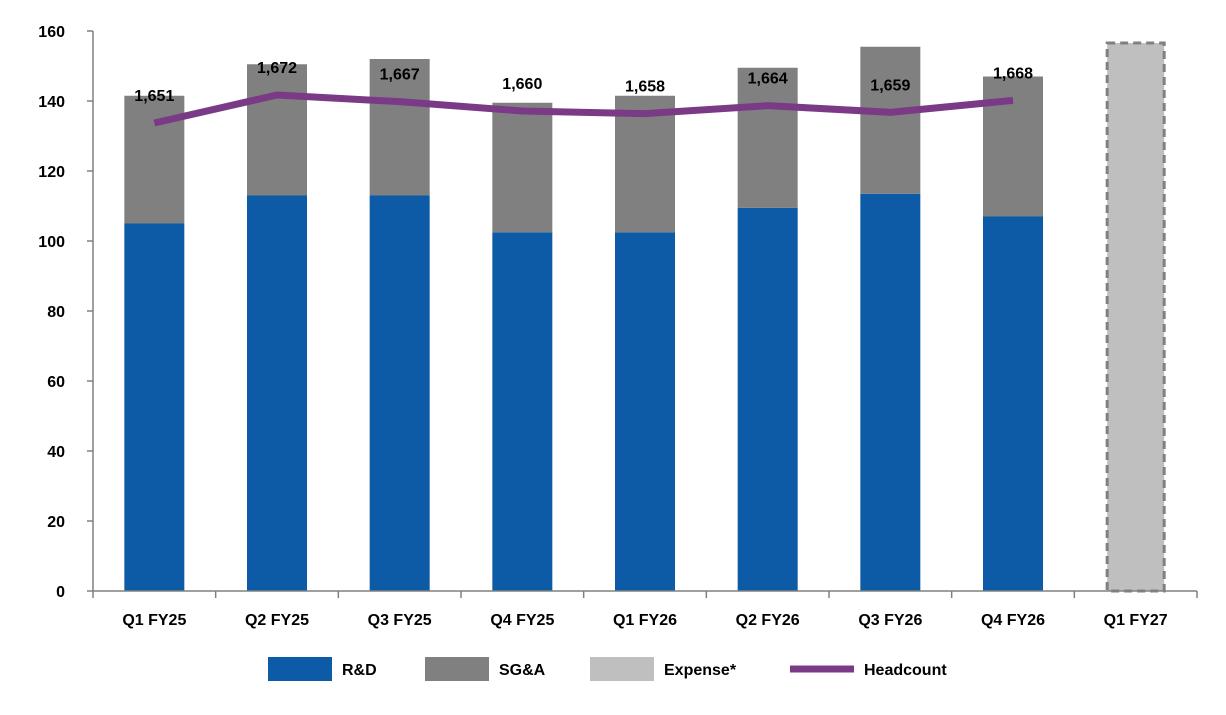 Image resolution: width=1226 pixels, height=715 pixels. What do you see at coordinates (60, 592) in the screenshot?
I see `y-tick-label: 0` at bounding box center [60, 592].